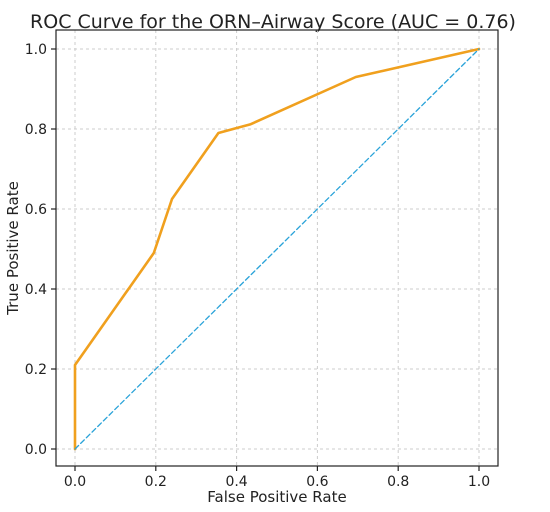 This screenshot has height=512, width=550. What do you see at coordinates (479, 482) in the screenshot?
I see `x-tick-label: 1.0` at bounding box center [479, 482].